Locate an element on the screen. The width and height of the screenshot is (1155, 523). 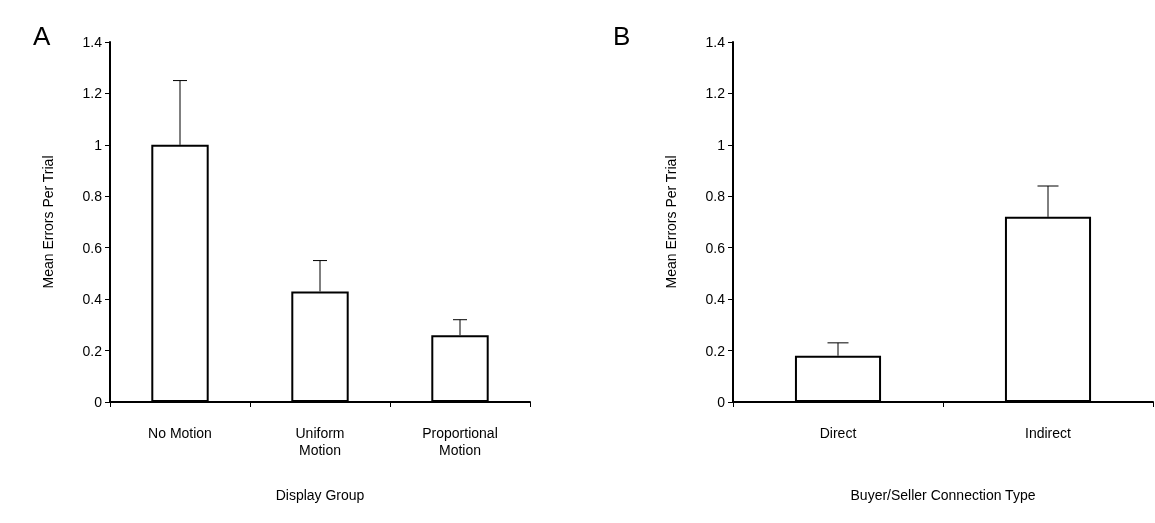
x-tick-label: Direct is located at coordinates (838, 432).